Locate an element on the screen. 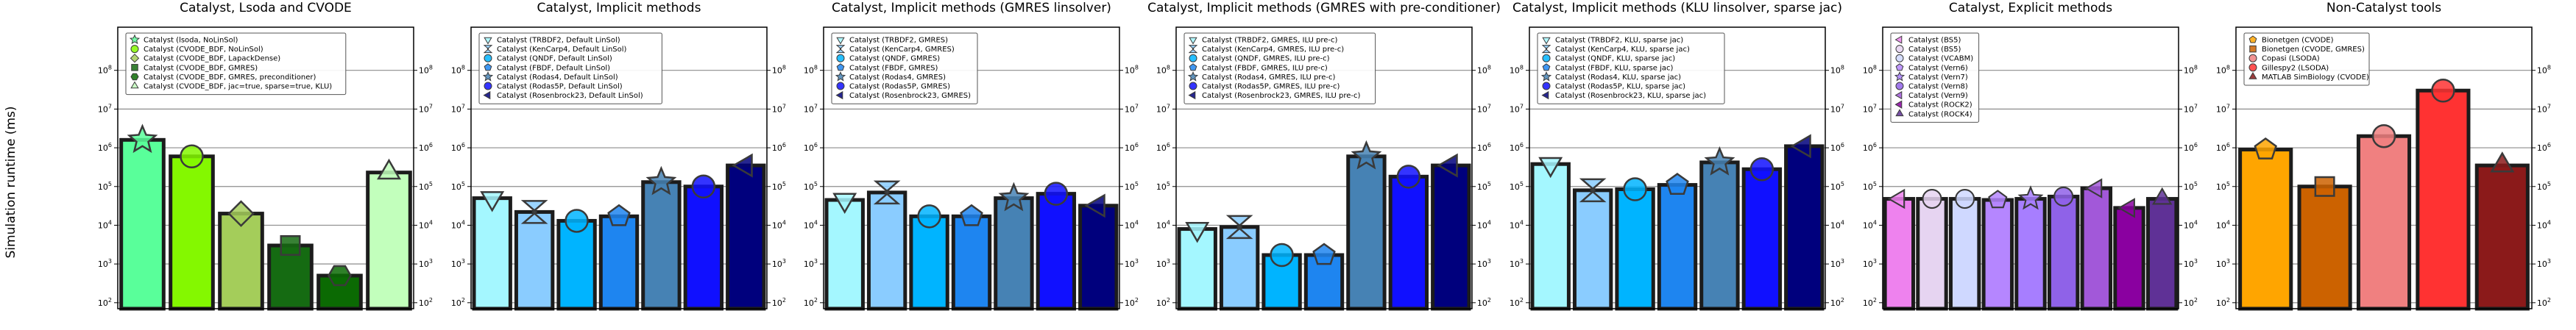 The height and width of the screenshot is (330, 2576). legend-label: Catalyst (TRBDF2, Default LinSol) is located at coordinates (558, 41).